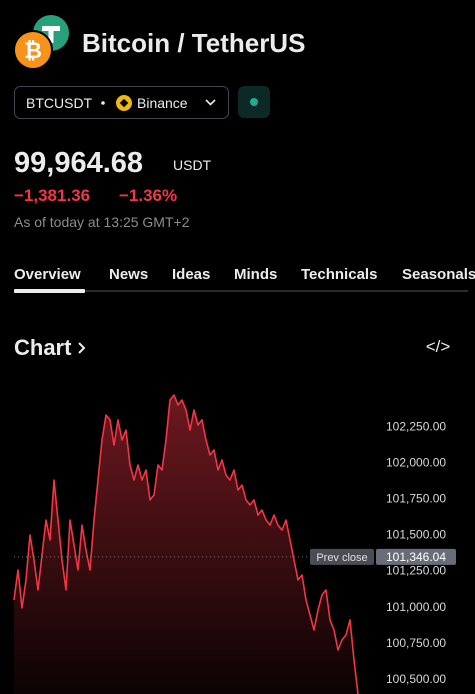 The image size is (475, 694). What do you see at coordinates (416, 571) in the screenshot?
I see `y-tick-label: 101,250.00` at bounding box center [416, 571].